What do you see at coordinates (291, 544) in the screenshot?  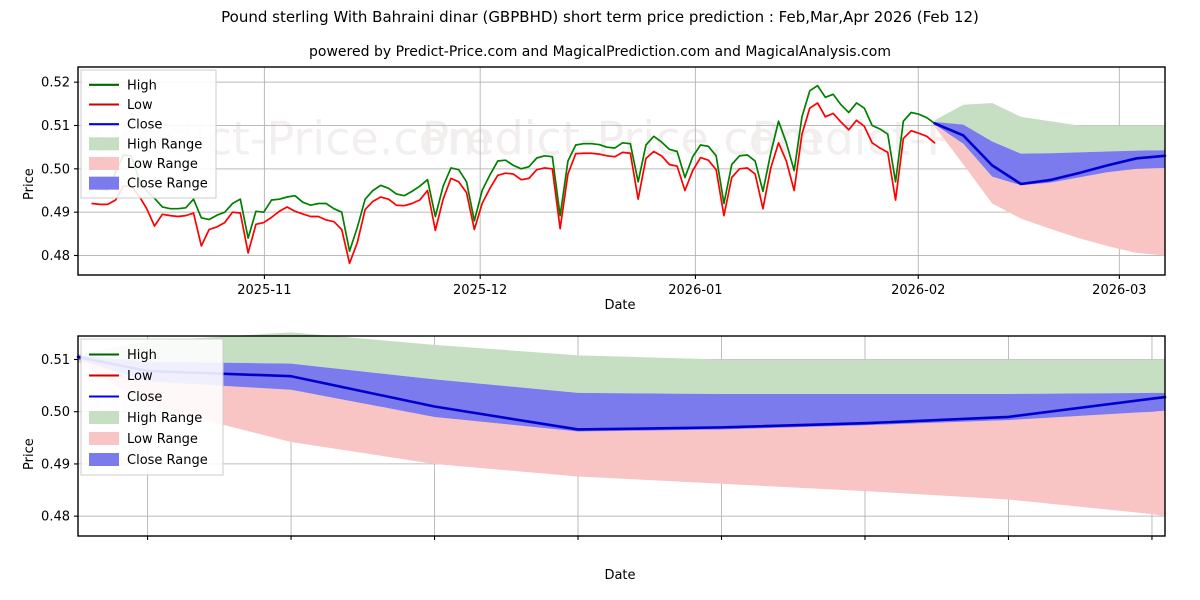 I see `x-tick-label: 2026-02-17` at bounding box center [291, 544].